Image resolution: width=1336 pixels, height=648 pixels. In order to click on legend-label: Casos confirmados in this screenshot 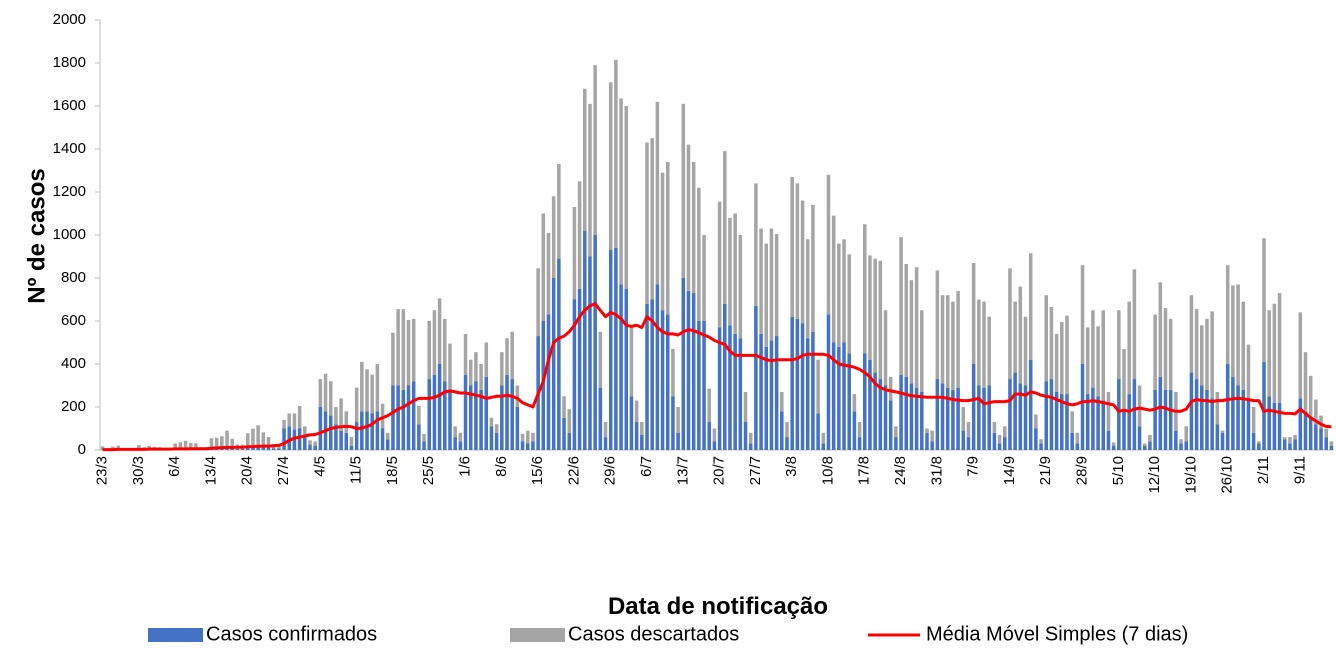, I will do `click(291, 634)`.